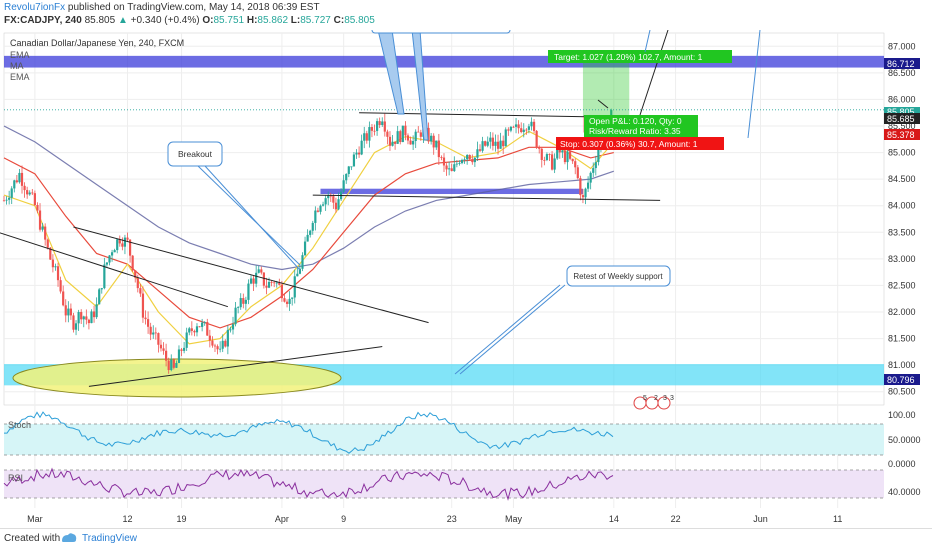 This screenshot has height=551, width=932. What do you see at coordinates (653, 402) in the screenshot?
I see `events-marker: 5 2 3 3` at bounding box center [653, 402].